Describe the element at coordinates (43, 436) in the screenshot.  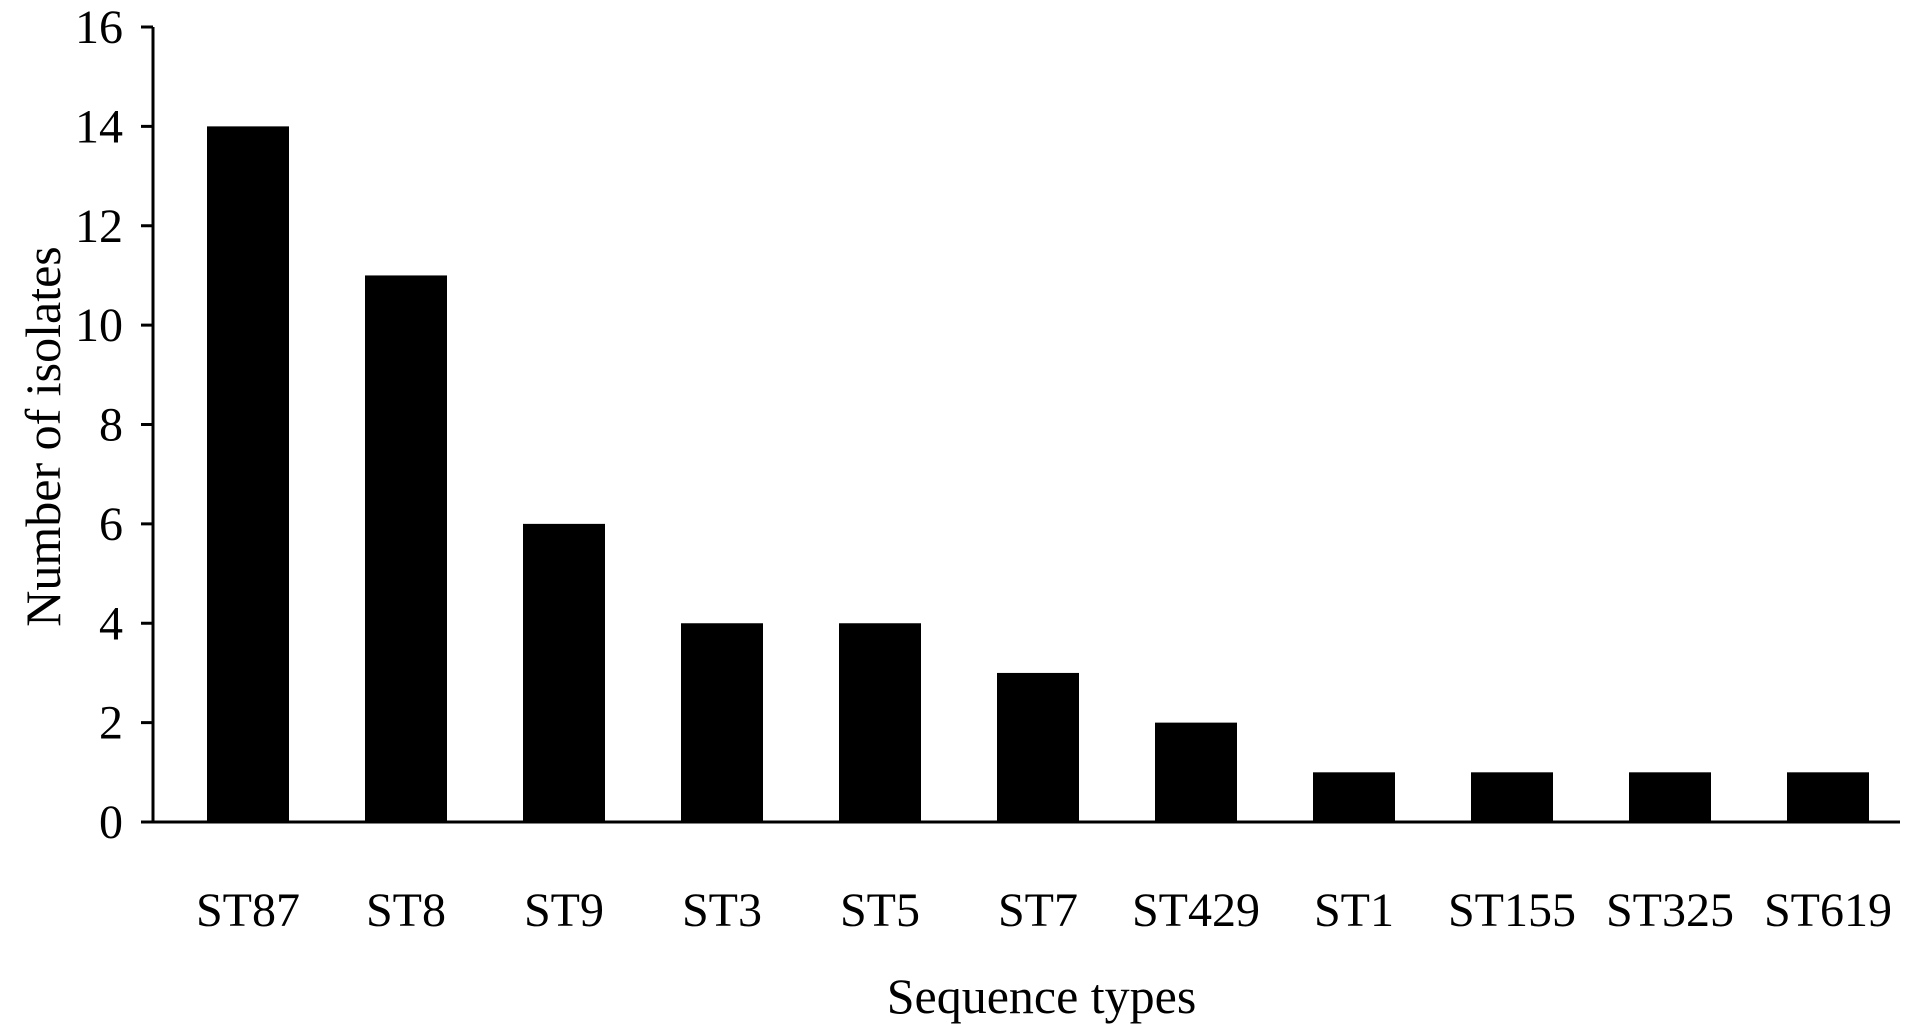
I see `y-axis-title: Number of isolates` at that location.